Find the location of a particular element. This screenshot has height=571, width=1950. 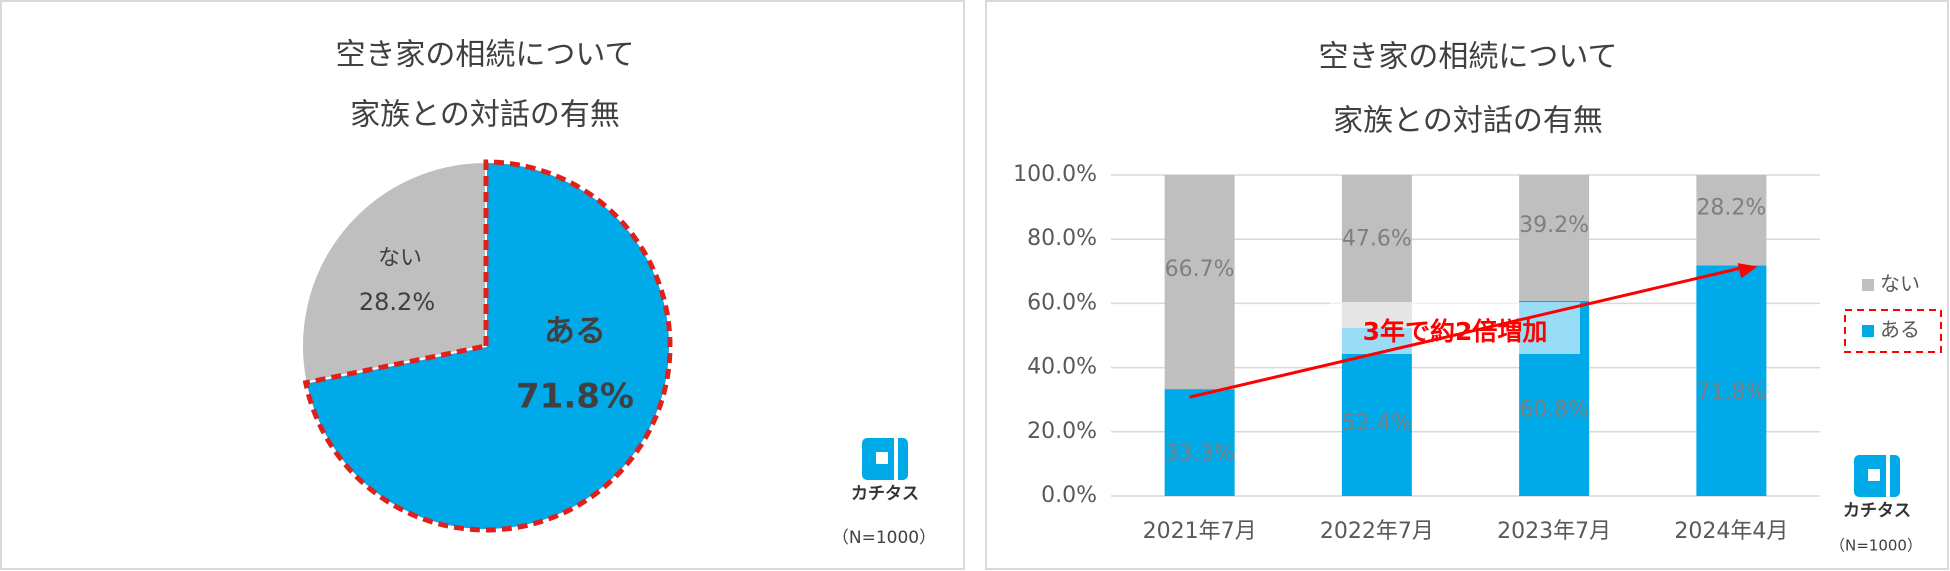

slice-value-label: 28.2% is located at coordinates (397, 302).